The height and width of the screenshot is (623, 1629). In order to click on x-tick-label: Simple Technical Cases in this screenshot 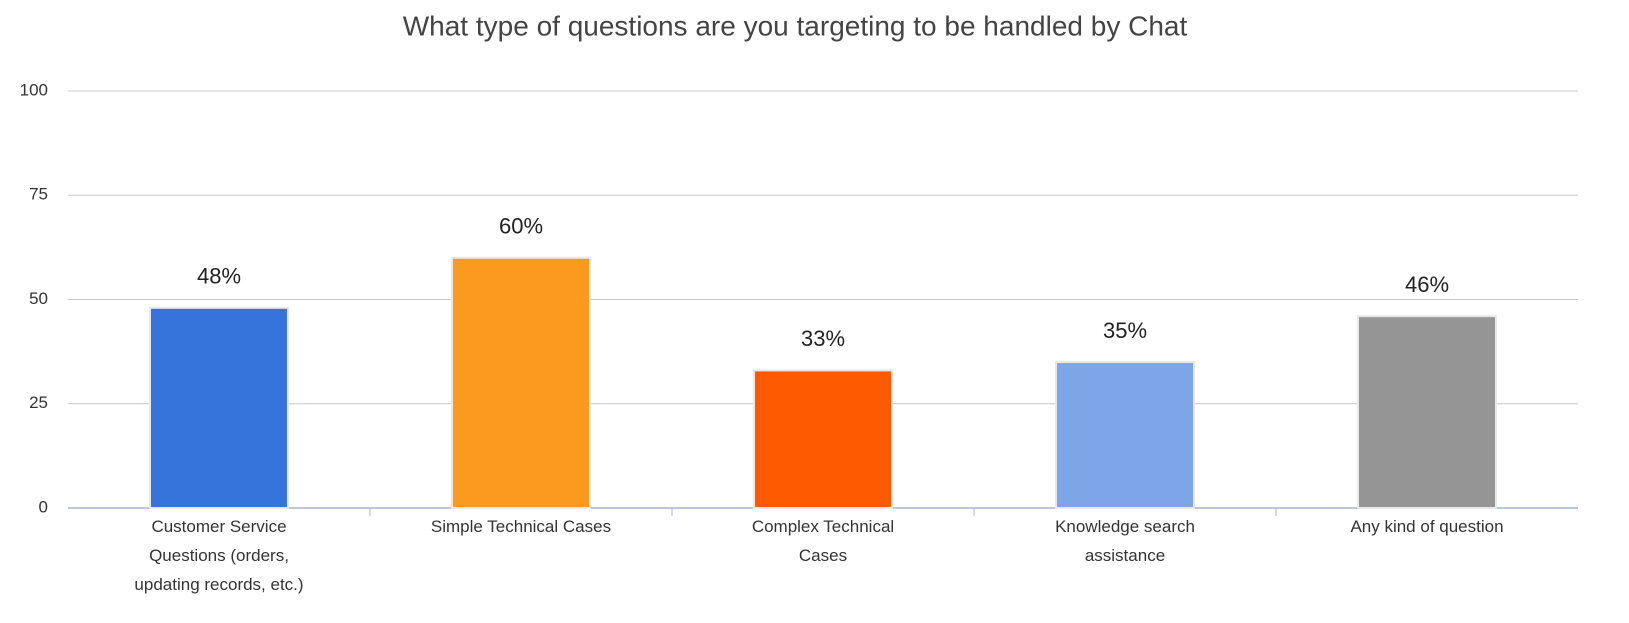, I will do `click(521, 526)`.